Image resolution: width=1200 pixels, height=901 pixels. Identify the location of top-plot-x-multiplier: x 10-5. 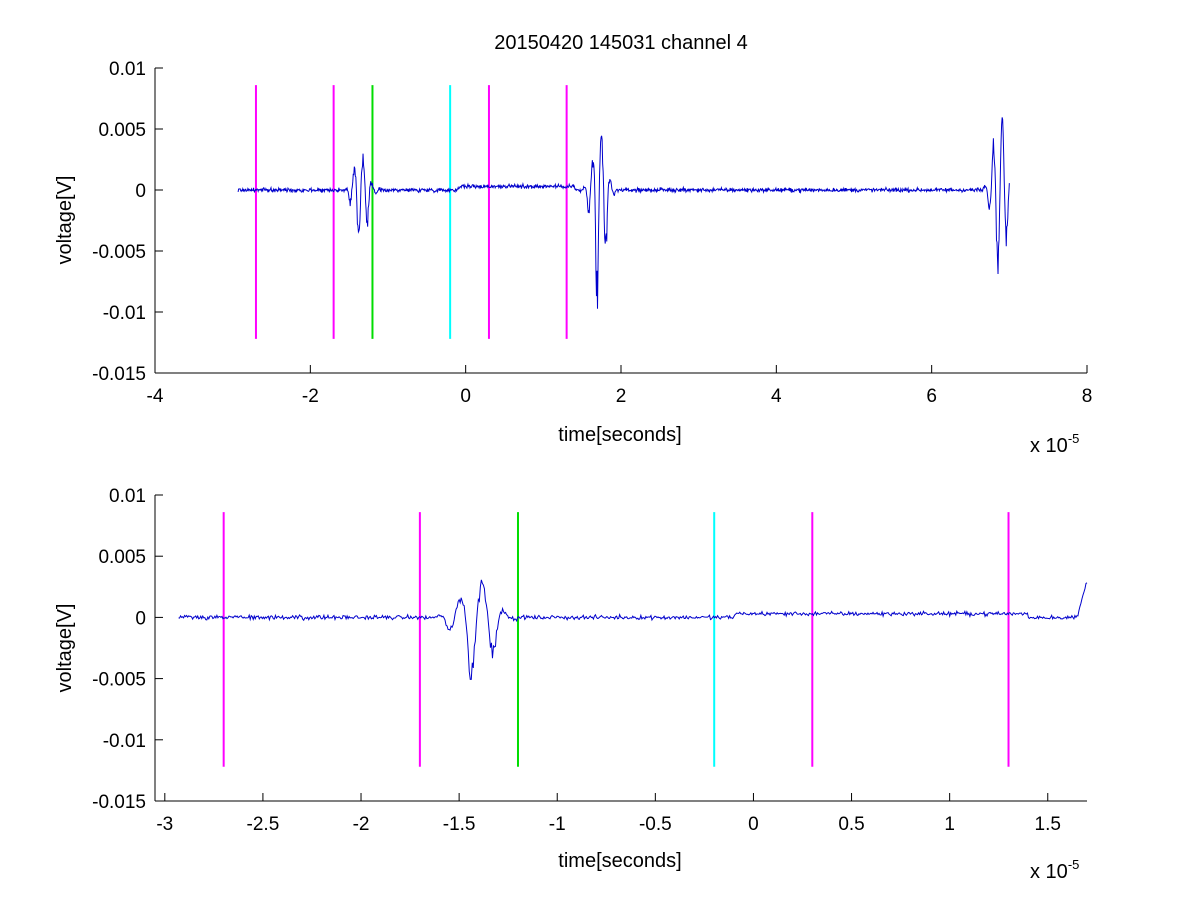
(1054, 444).